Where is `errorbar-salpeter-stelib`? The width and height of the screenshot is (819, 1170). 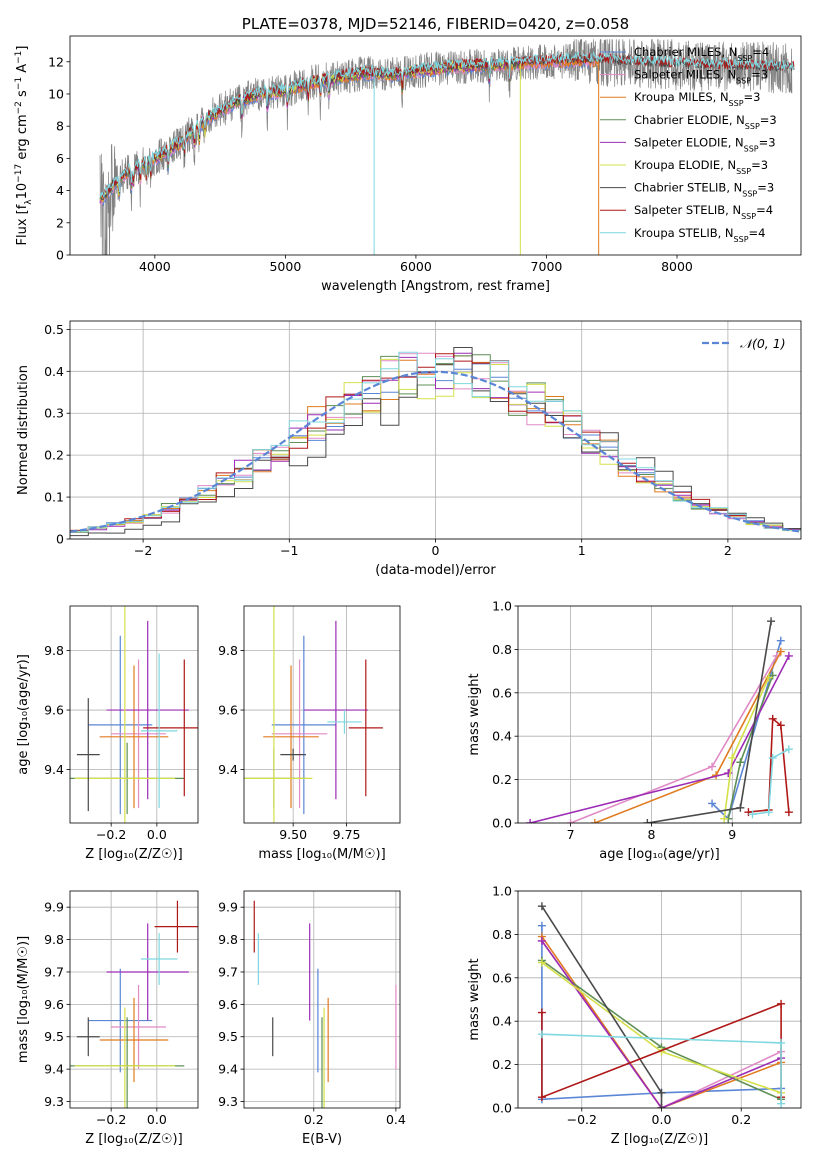
errorbar-salpeter-stelib is located at coordinates (170, 728).